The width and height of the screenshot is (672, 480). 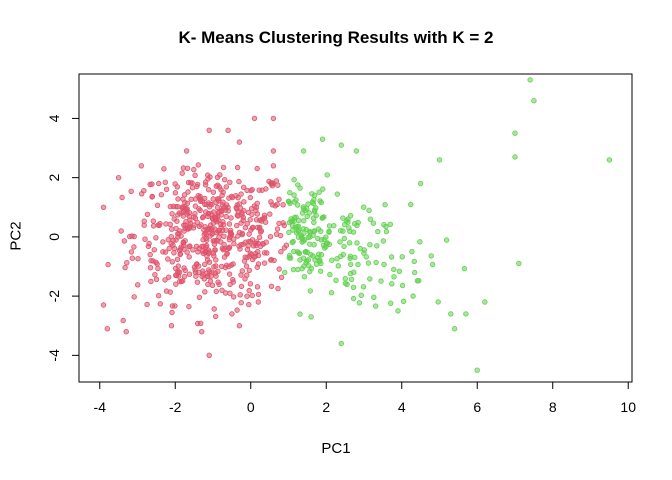 I want to click on y-tick-label: 2, so click(x=54, y=178).